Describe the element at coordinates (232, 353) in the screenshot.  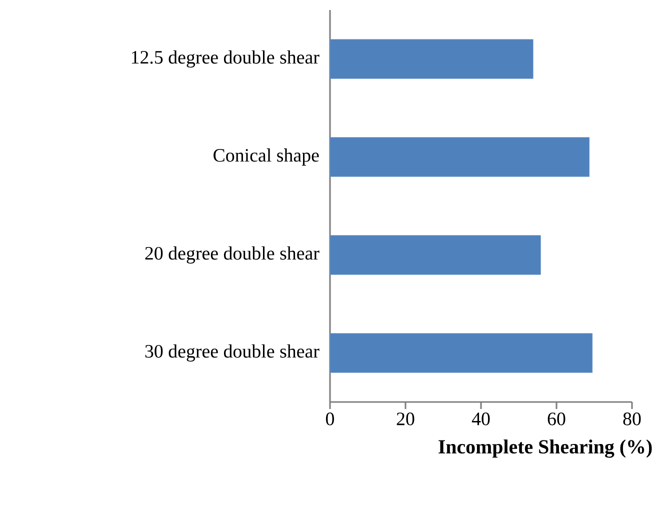
I see `y-tick-label: 30 degree double shear` at that location.